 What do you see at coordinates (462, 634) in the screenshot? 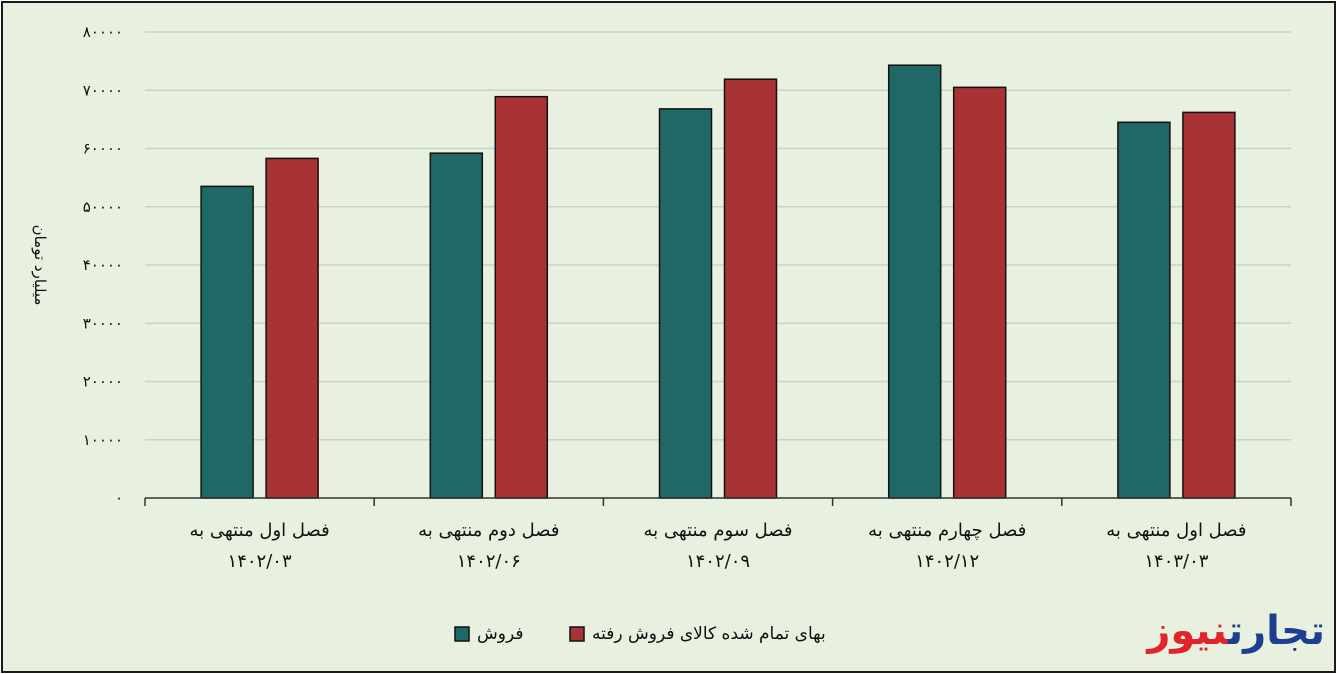
I see `legend-swatch-sales` at bounding box center [462, 634].